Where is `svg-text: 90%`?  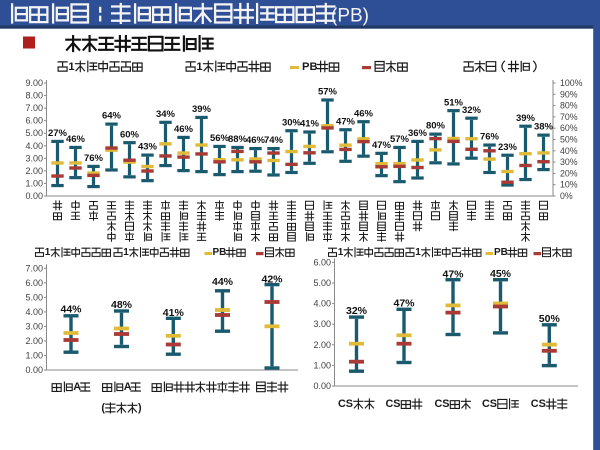
svg-text: 90% is located at coordinates (569, 94).